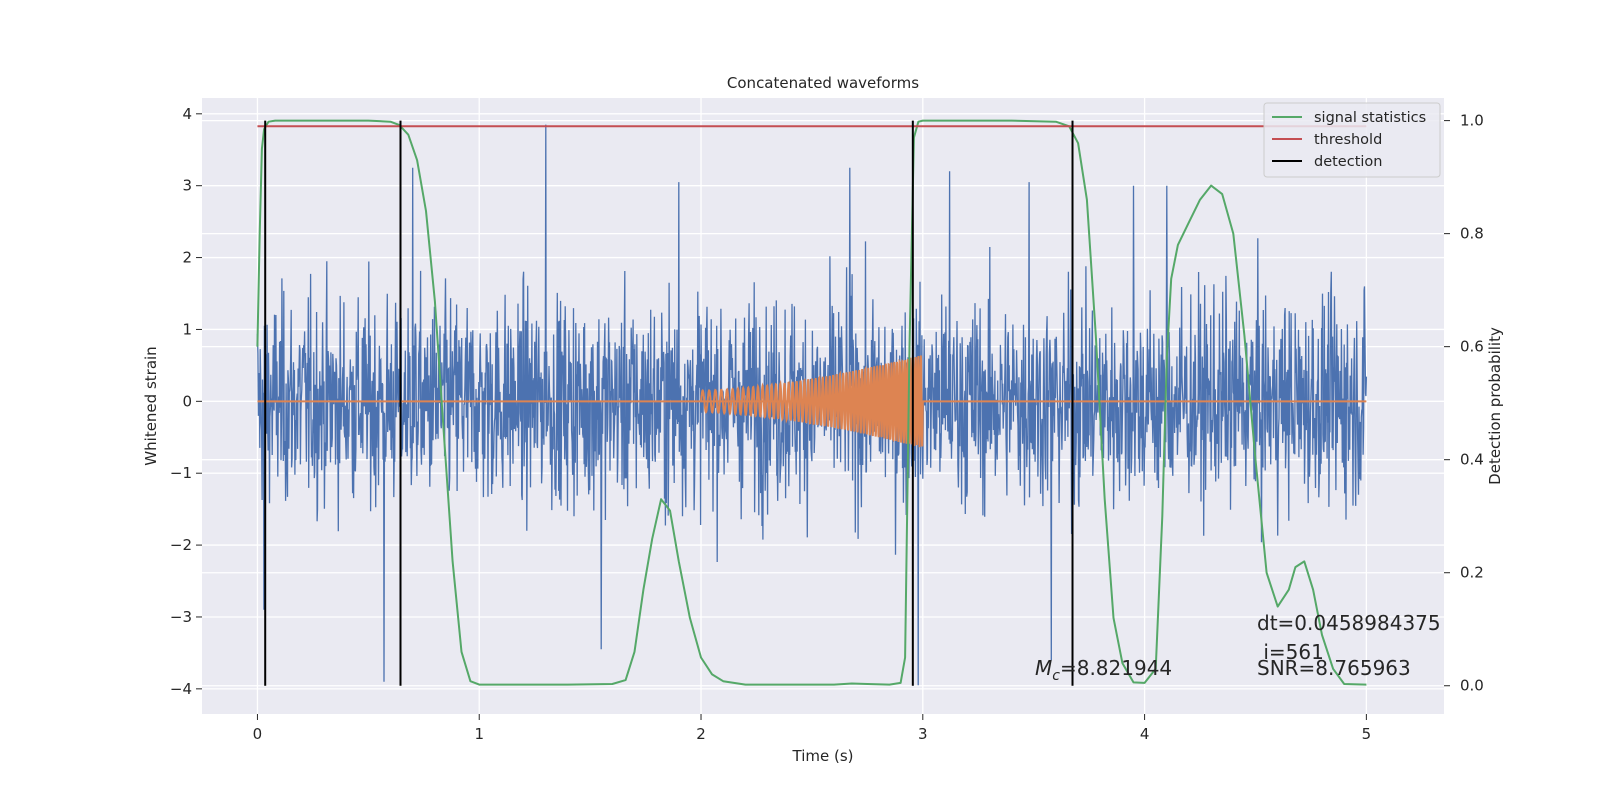  What do you see at coordinates (1472, 234) in the screenshot?
I see `y2-tick-label: 0.8` at bounding box center [1472, 234].